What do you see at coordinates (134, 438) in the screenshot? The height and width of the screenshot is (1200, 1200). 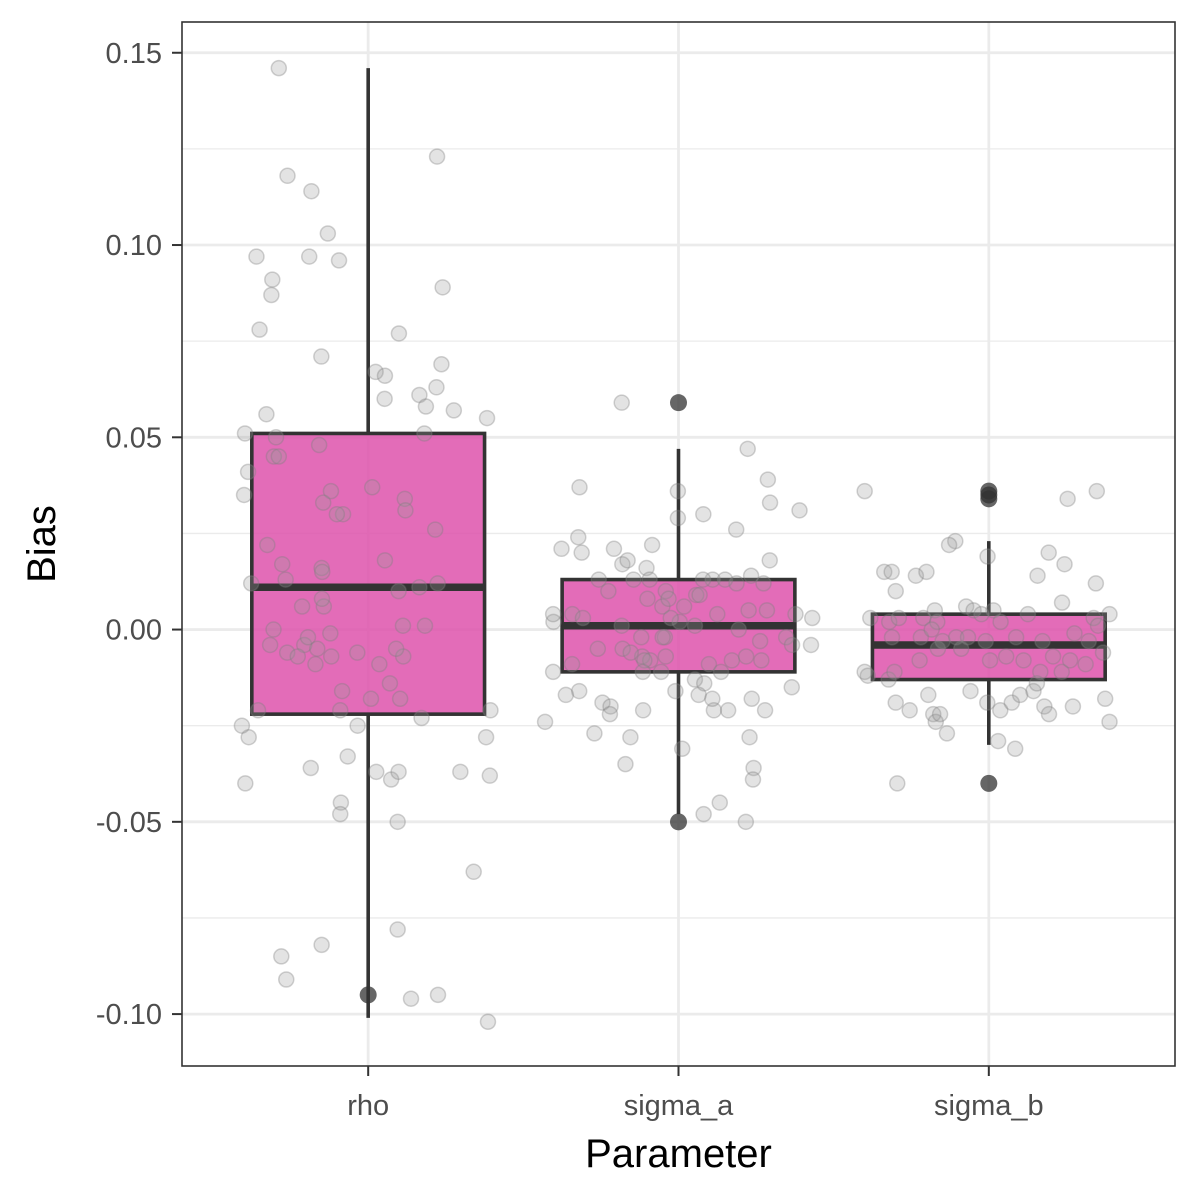 I see `y-tick-label: 0.05` at bounding box center [134, 438].